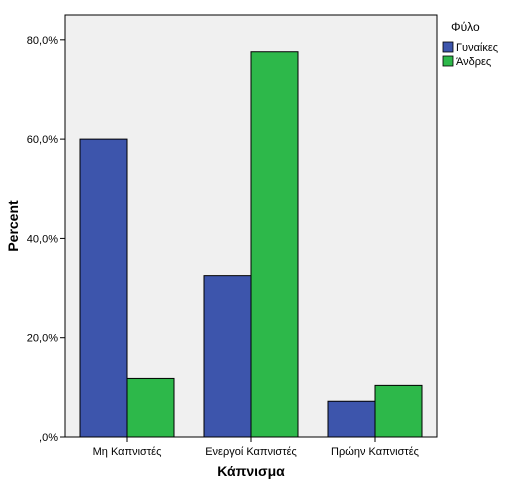 The width and height of the screenshot is (506, 485). I want to click on y-axis-title: Percent, so click(13, 226).